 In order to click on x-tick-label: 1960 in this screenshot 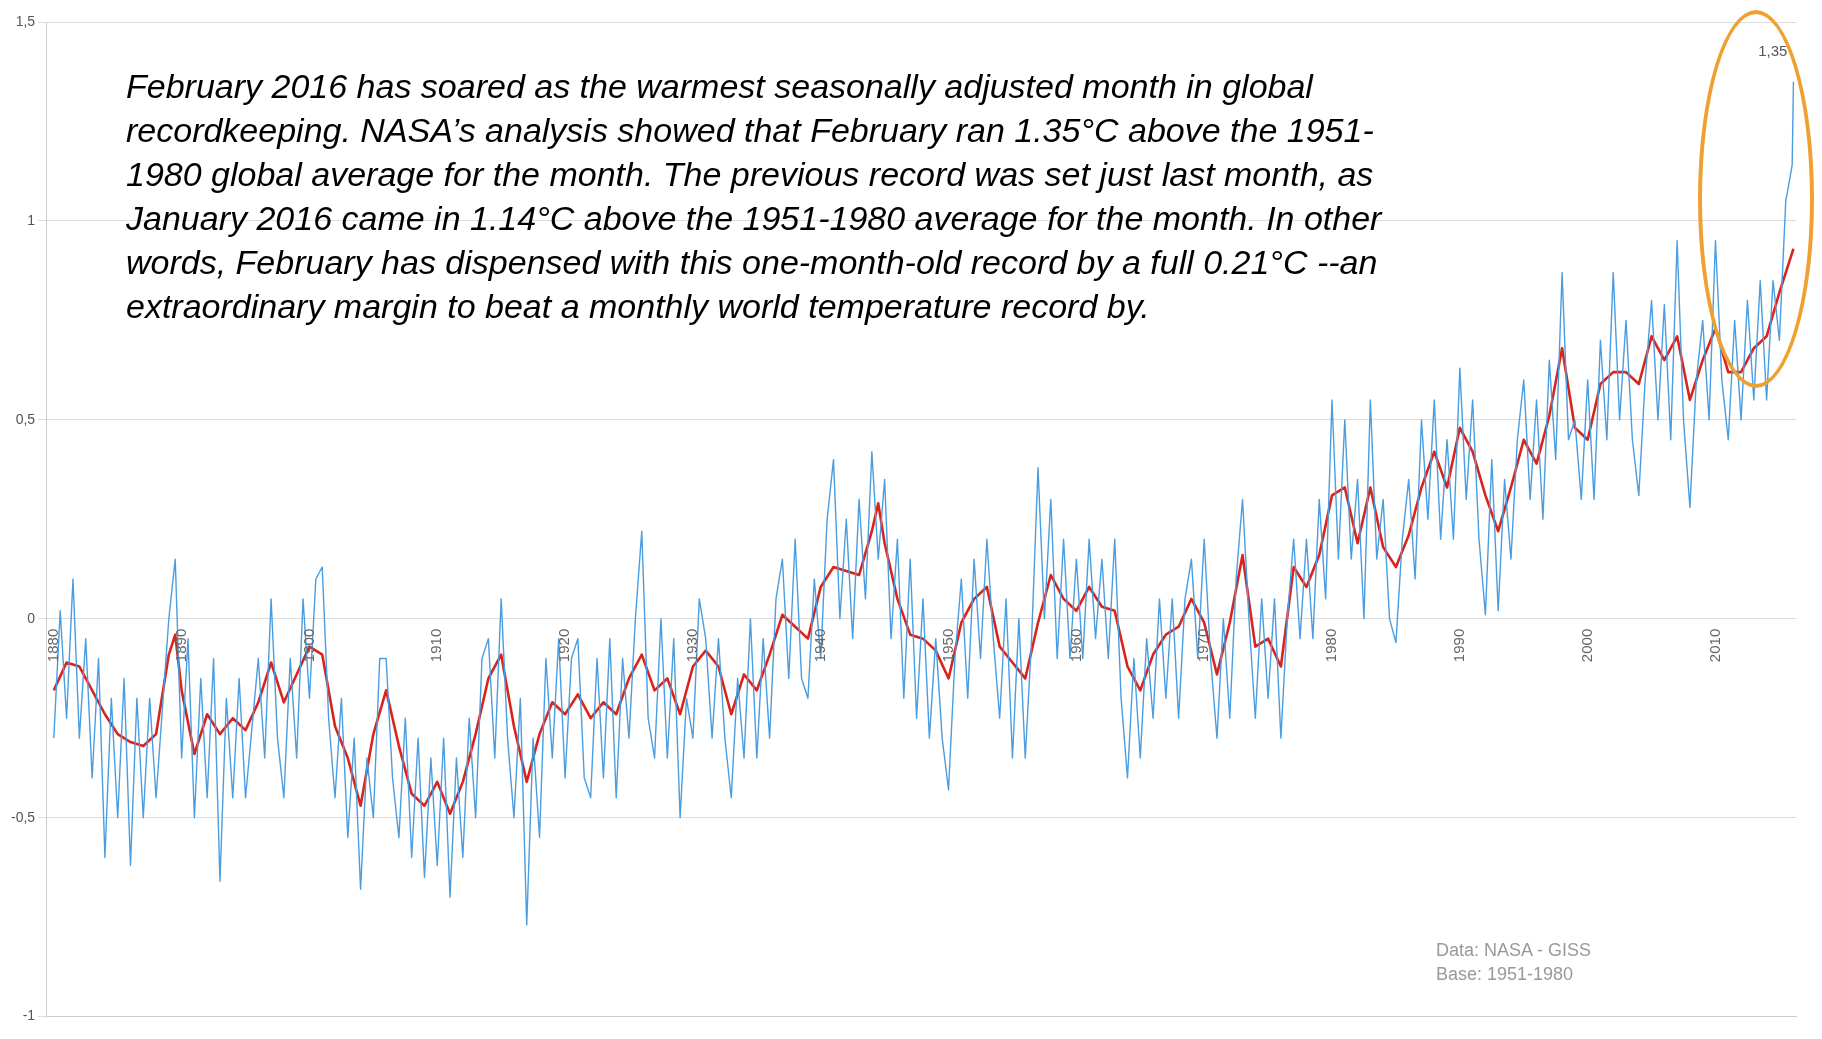, I will do `click(1075, 645)`.